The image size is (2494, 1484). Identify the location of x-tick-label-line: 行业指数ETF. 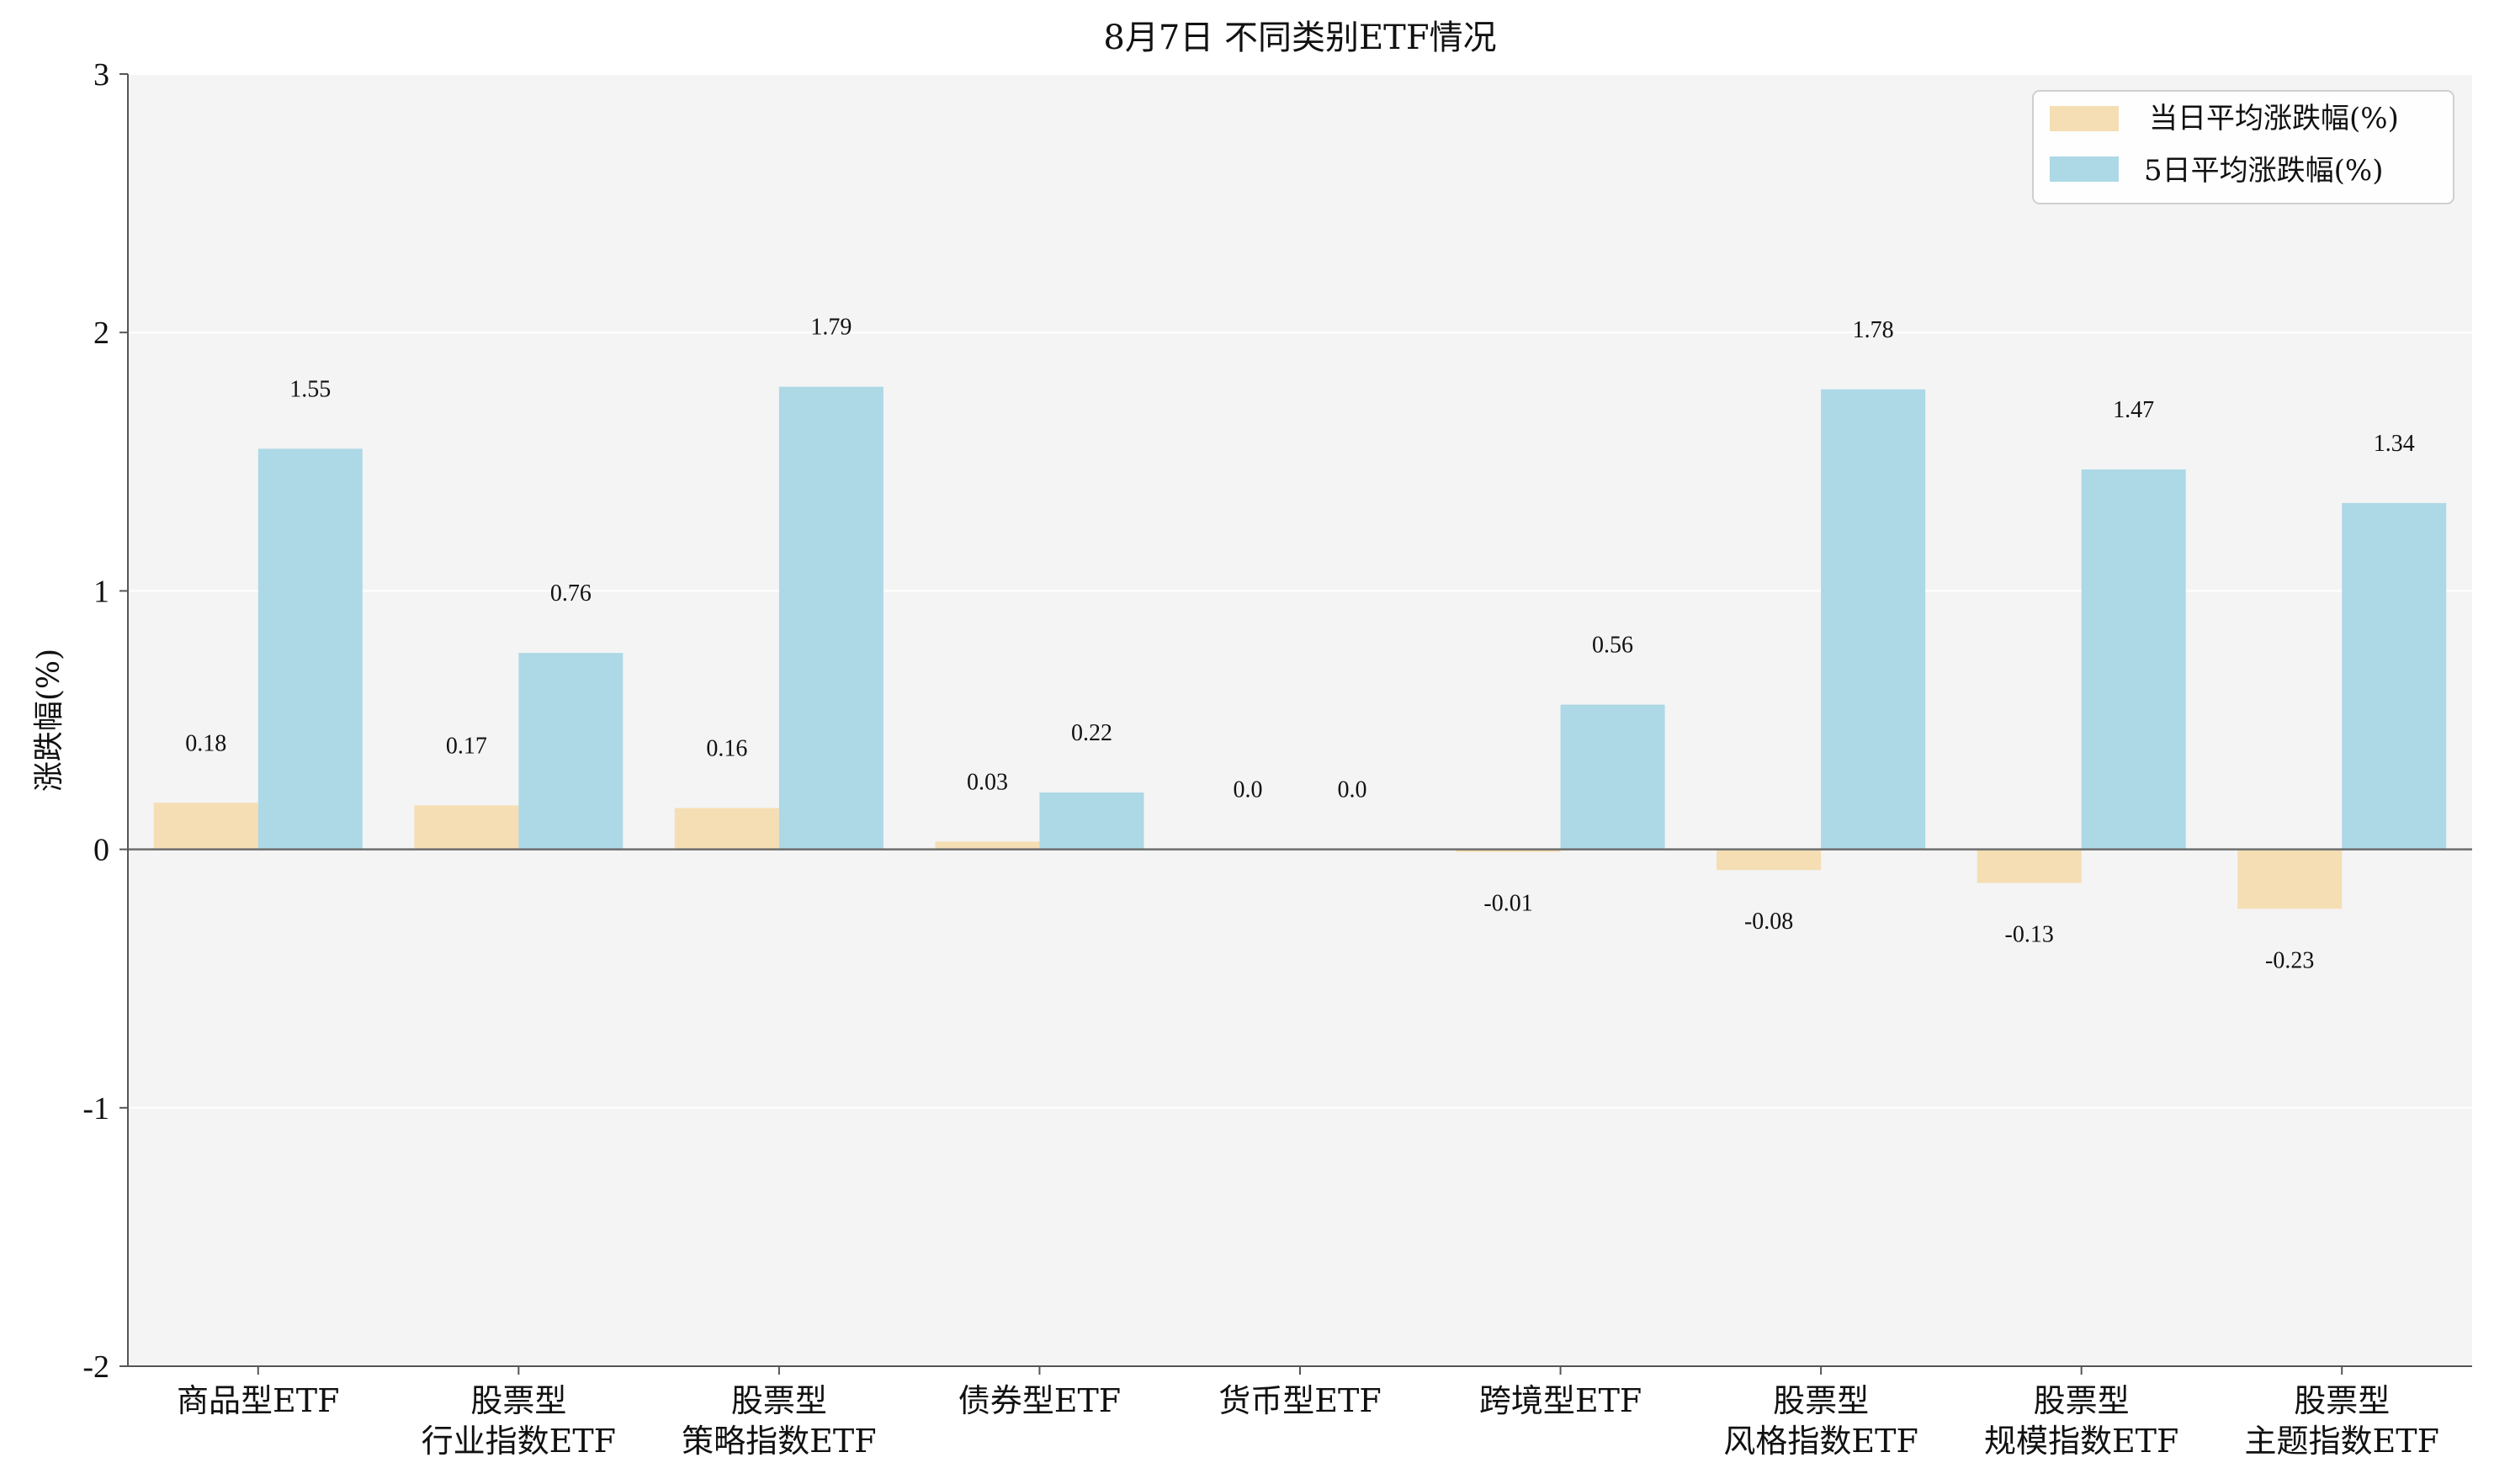
(519, 1441).